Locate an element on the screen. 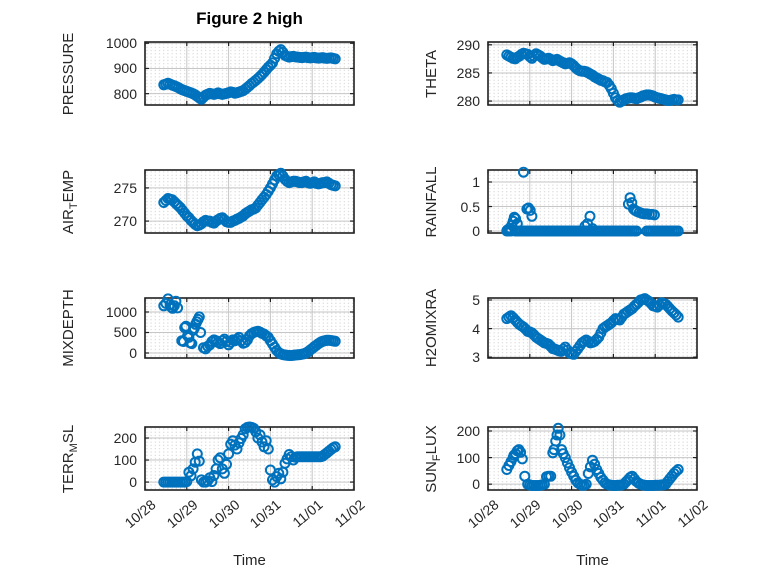 The width and height of the screenshot is (778, 583). scatter-series-h2omixra is located at coordinates (592, 326).